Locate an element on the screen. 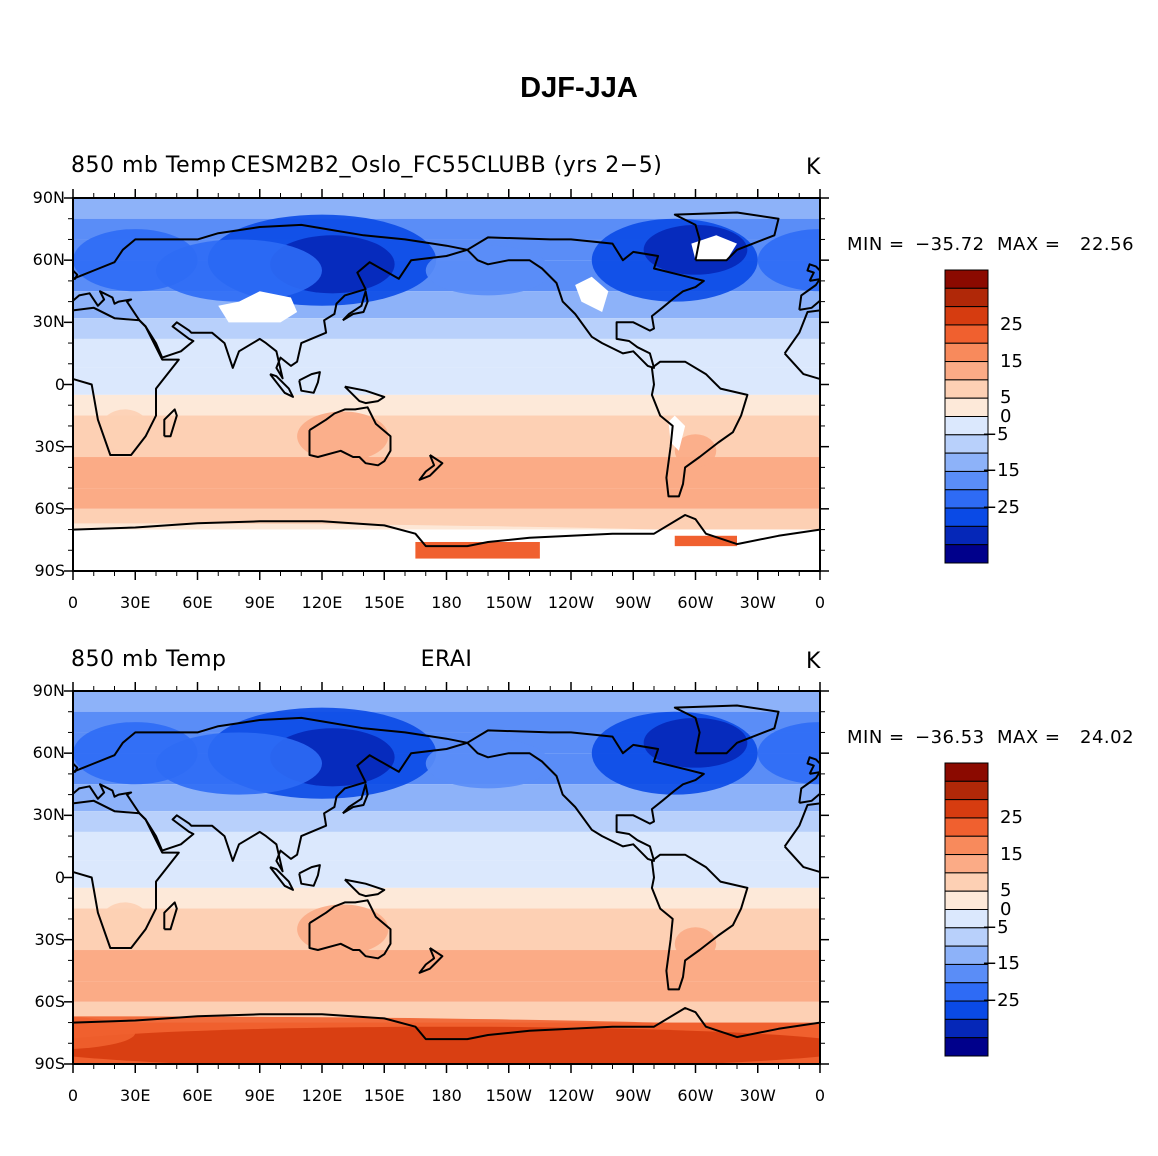 The image size is (1158, 1156). lon-tick-label: 120E is located at coordinates (322, 602).